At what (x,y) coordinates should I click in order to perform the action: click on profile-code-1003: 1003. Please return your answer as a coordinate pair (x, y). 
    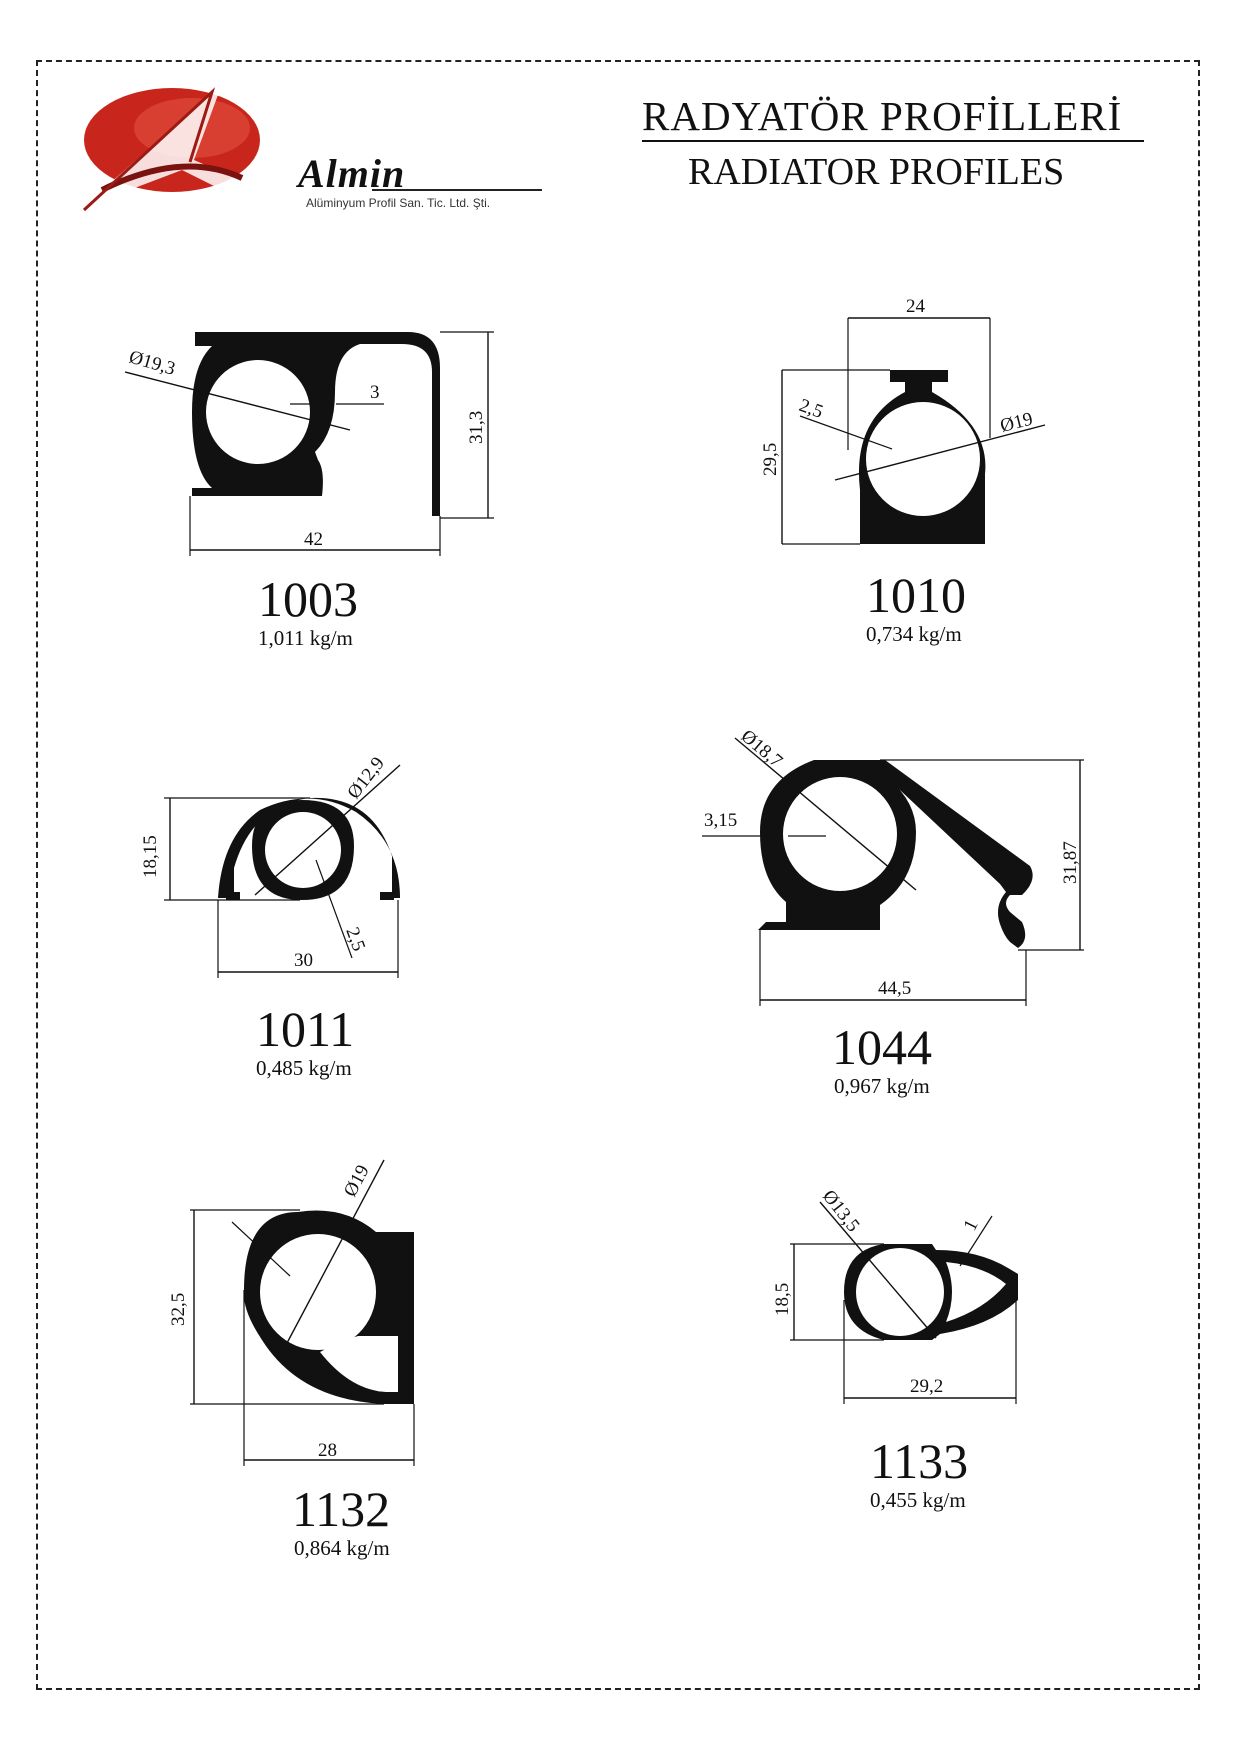
    Looking at the image, I should click on (308, 599).